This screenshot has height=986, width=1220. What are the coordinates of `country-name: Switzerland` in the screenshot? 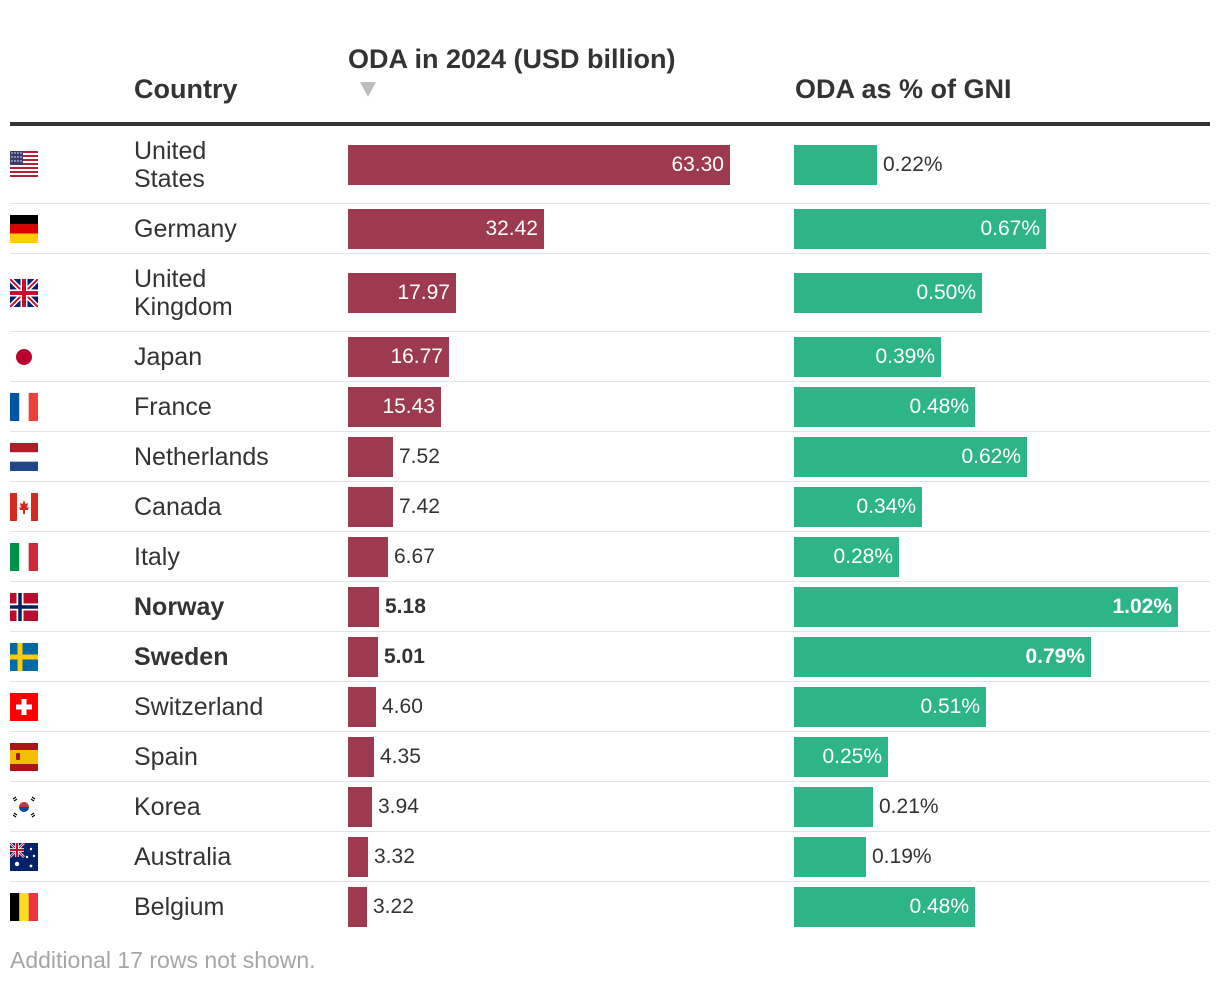 It's located at (199, 707).